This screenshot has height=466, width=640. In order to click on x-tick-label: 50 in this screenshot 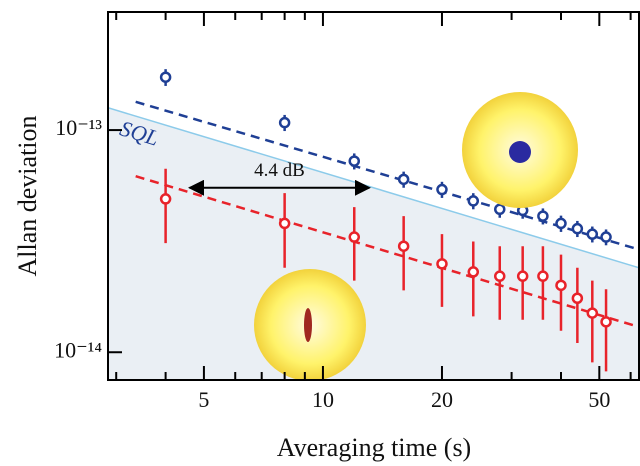, I will do `click(599, 399)`.